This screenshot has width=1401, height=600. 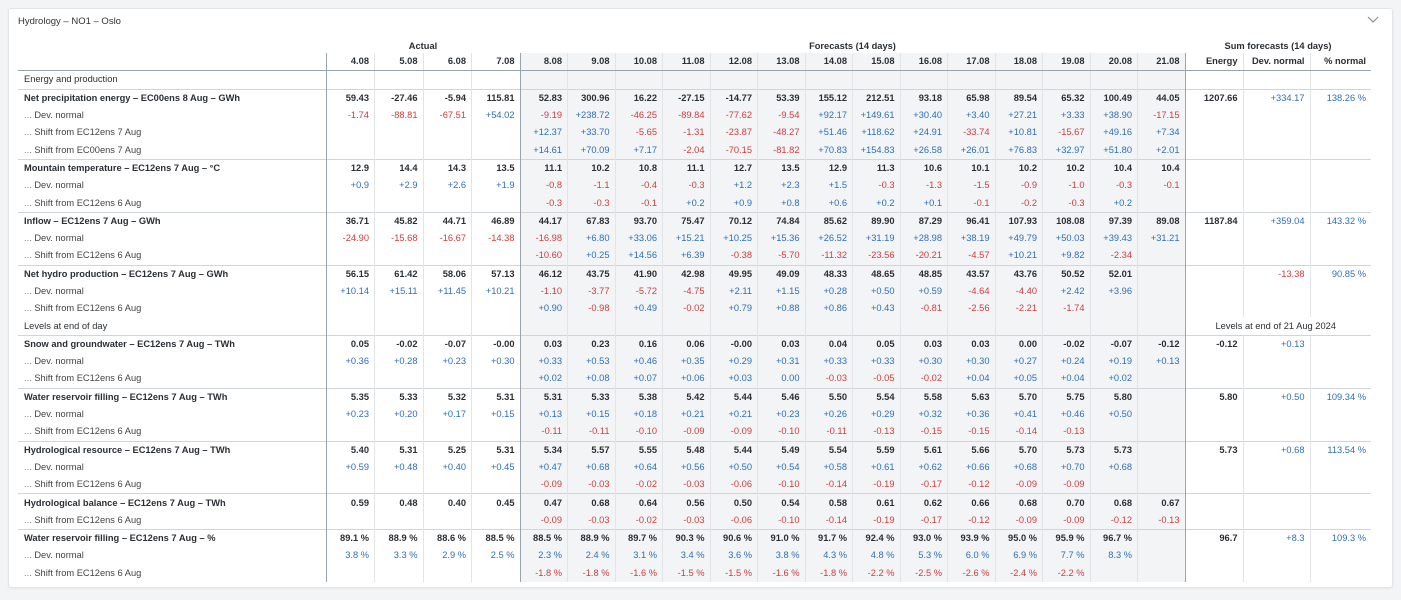 What do you see at coordinates (172, 291) in the screenshot?
I see `row-label: Dev. normal` at bounding box center [172, 291].